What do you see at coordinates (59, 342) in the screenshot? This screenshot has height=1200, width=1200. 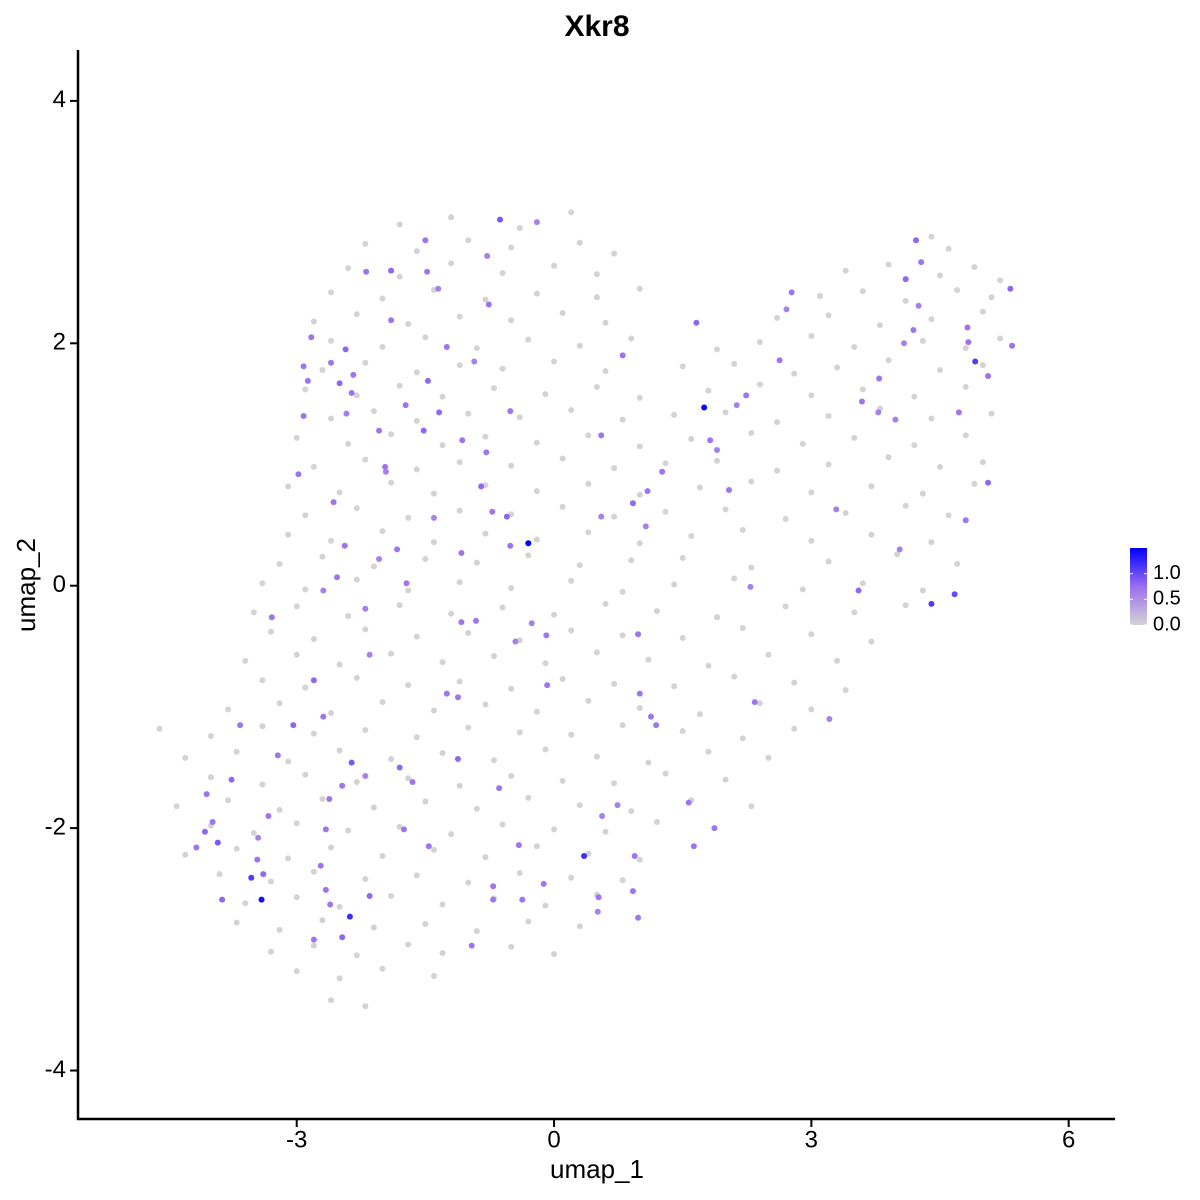 I see `y-tick-label: 2` at bounding box center [59, 342].